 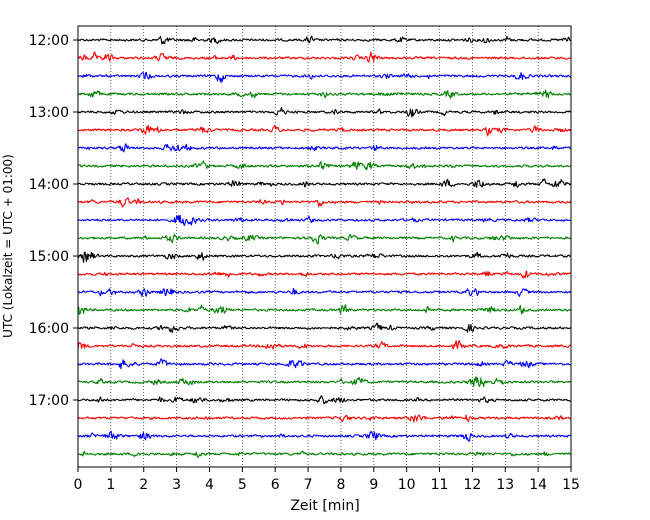 I want to click on y-axis-title: UTC (Lokalzeit = UTC + 01:00), so click(x=8, y=246).